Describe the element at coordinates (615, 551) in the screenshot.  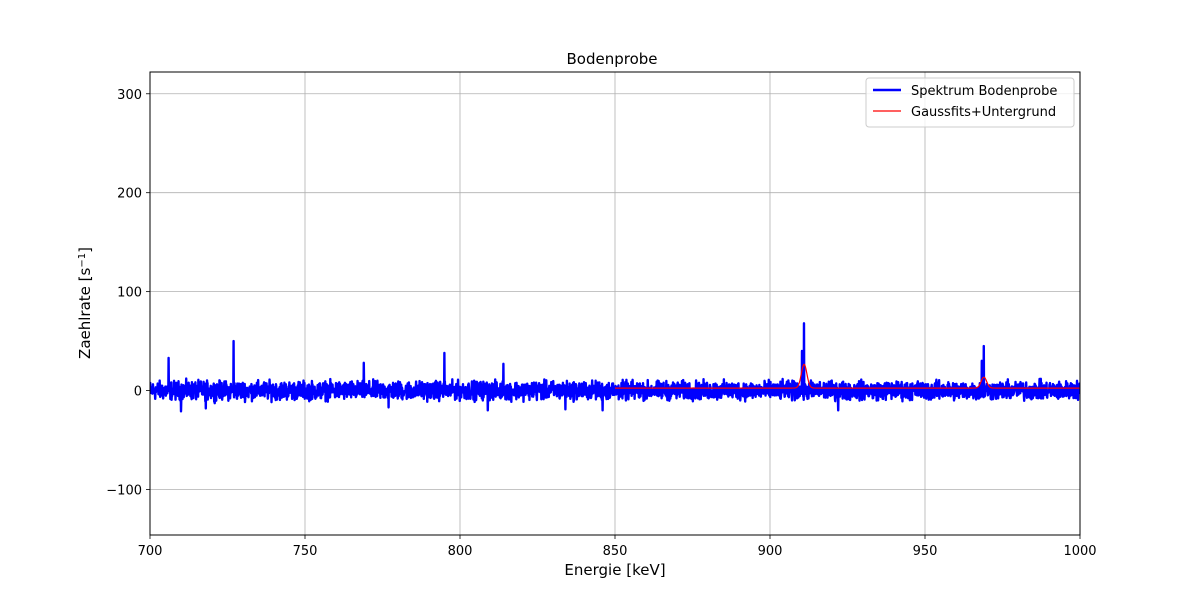
I see `x-tick-label: 850` at that location.